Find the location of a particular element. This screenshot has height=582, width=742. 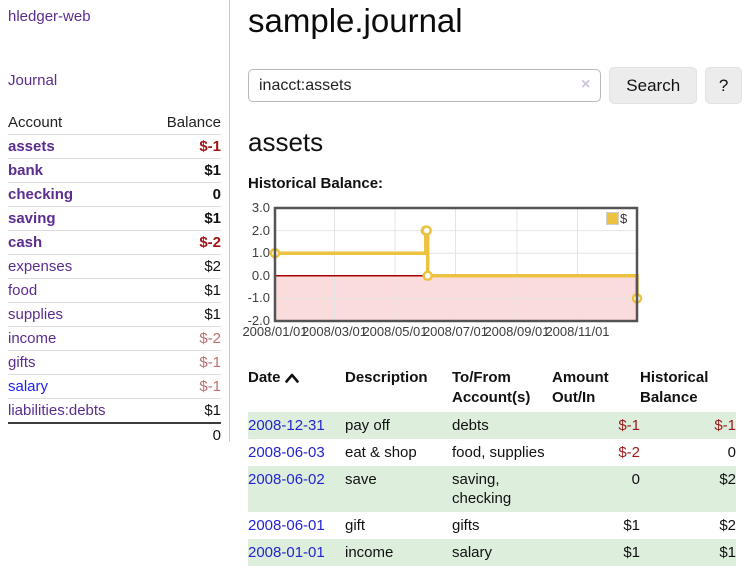

register-header-balance: Historical Balance is located at coordinates (674, 387).